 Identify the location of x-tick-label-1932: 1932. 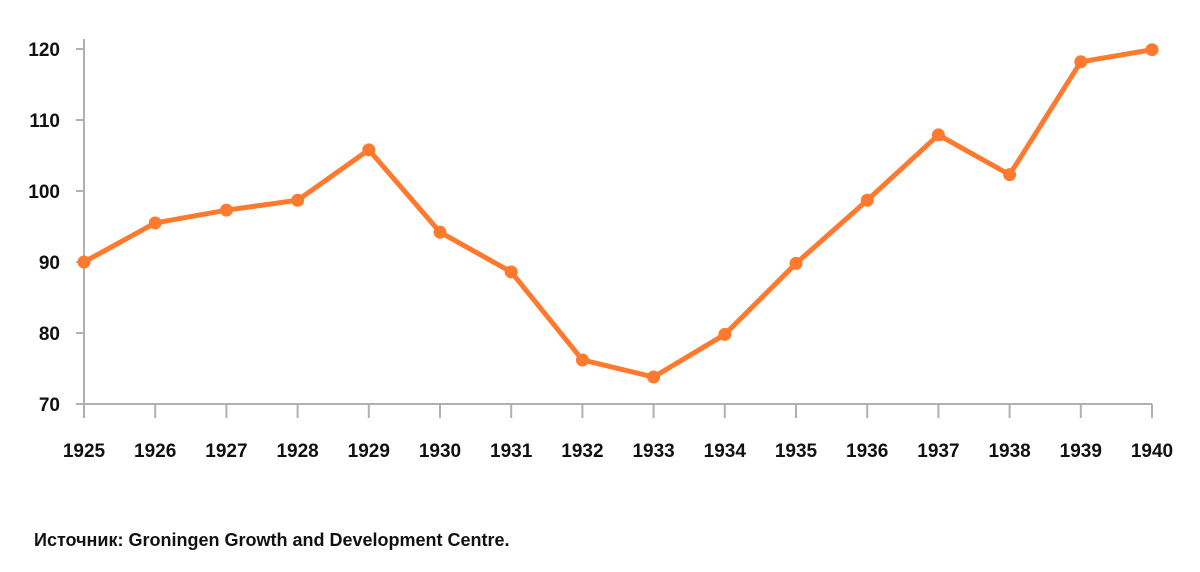
(582, 451).